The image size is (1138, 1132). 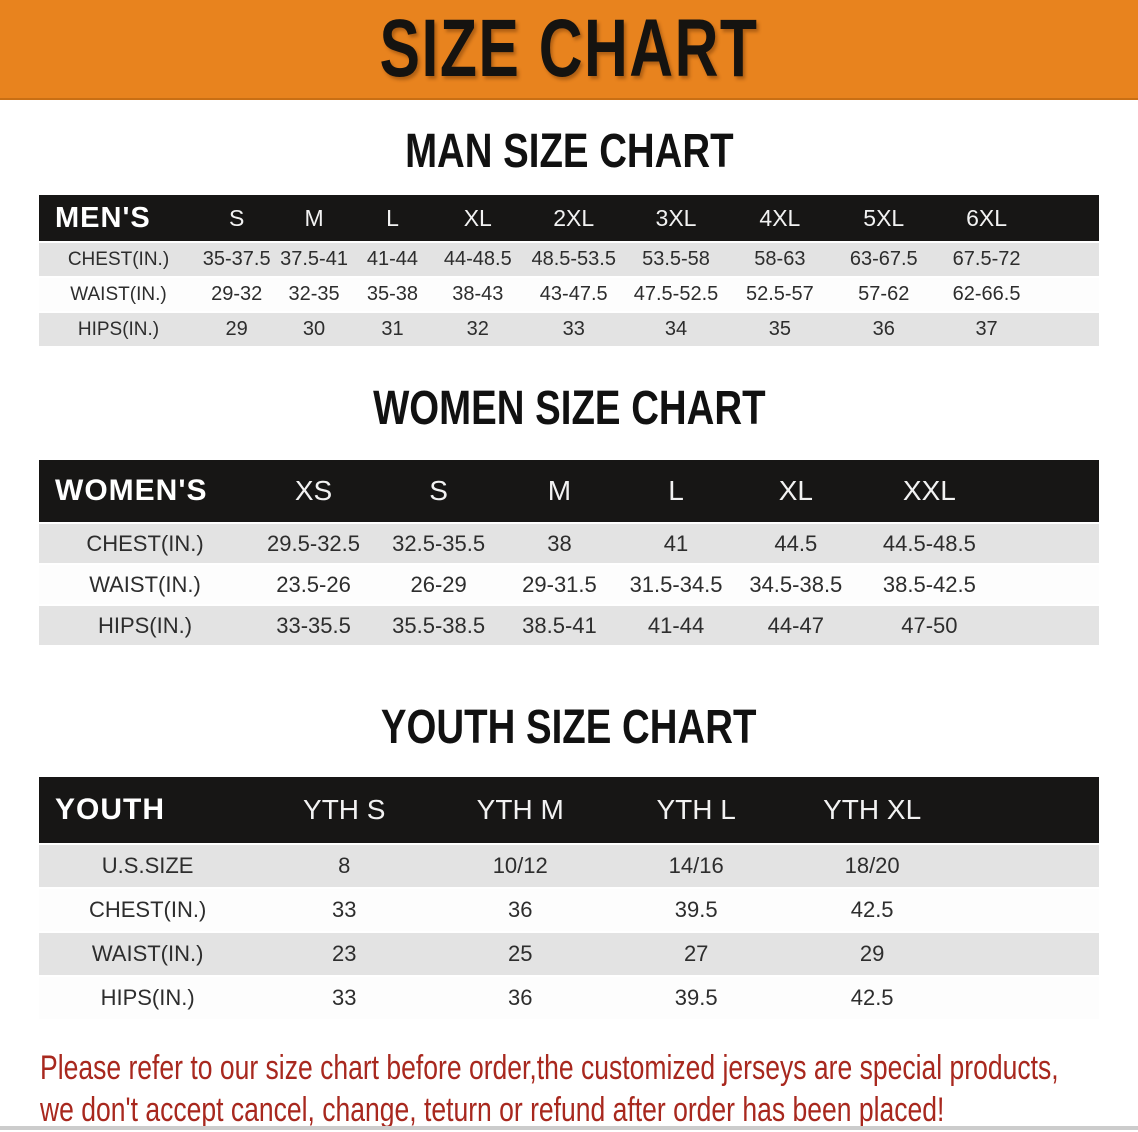 I want to click on table-cell: 31, so click(x=392, y=329).